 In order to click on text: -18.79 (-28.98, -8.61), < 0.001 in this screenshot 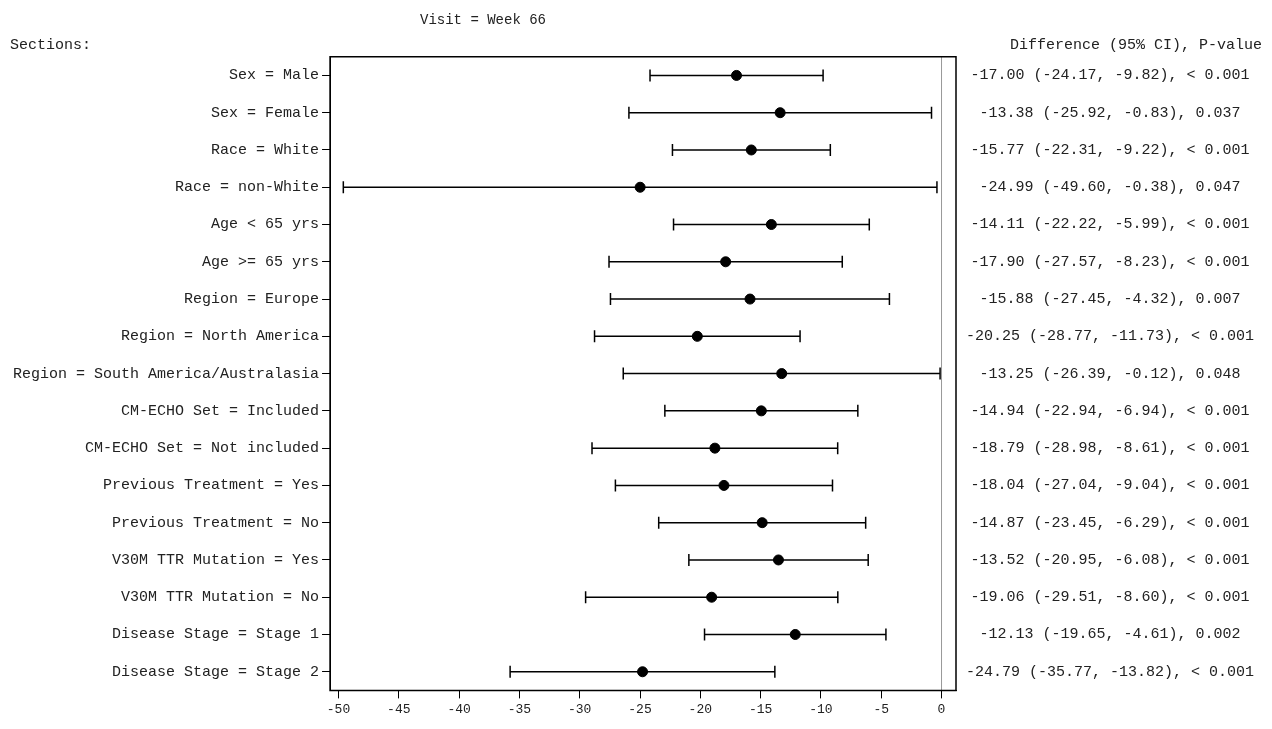, I will do `click(1110, 449)`.